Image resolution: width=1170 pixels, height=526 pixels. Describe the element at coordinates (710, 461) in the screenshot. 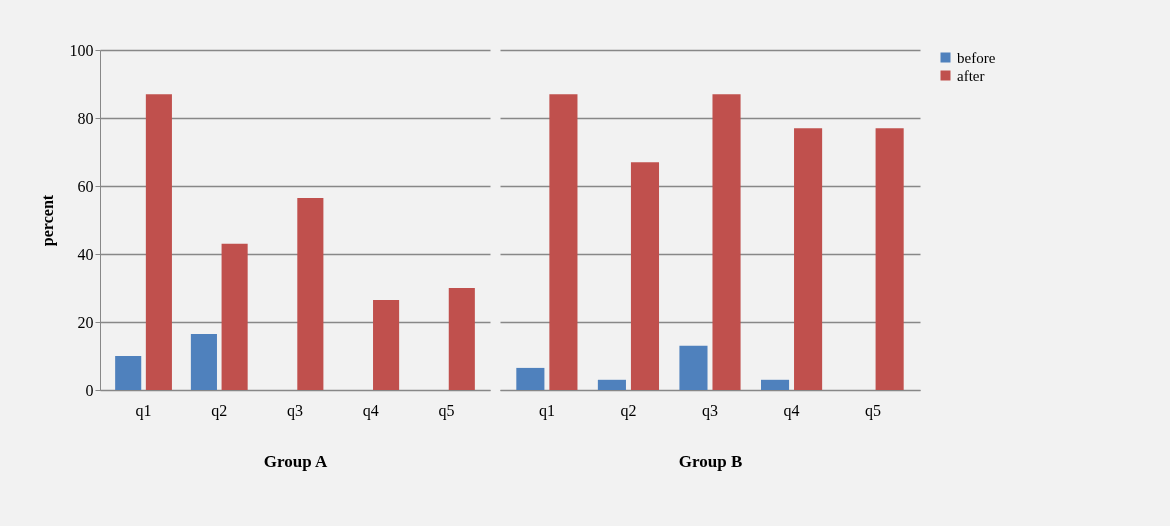

I see `x-axis-title: Group B` at that location.